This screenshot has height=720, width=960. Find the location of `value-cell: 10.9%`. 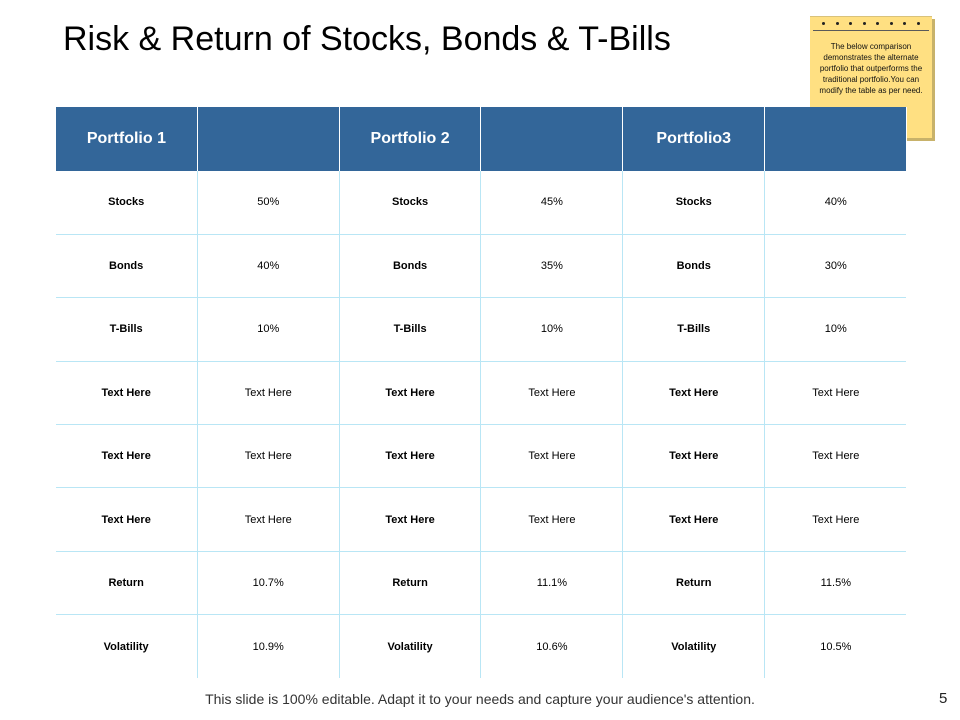

value-cell: 10.9% is located at coordinates (268, 646).